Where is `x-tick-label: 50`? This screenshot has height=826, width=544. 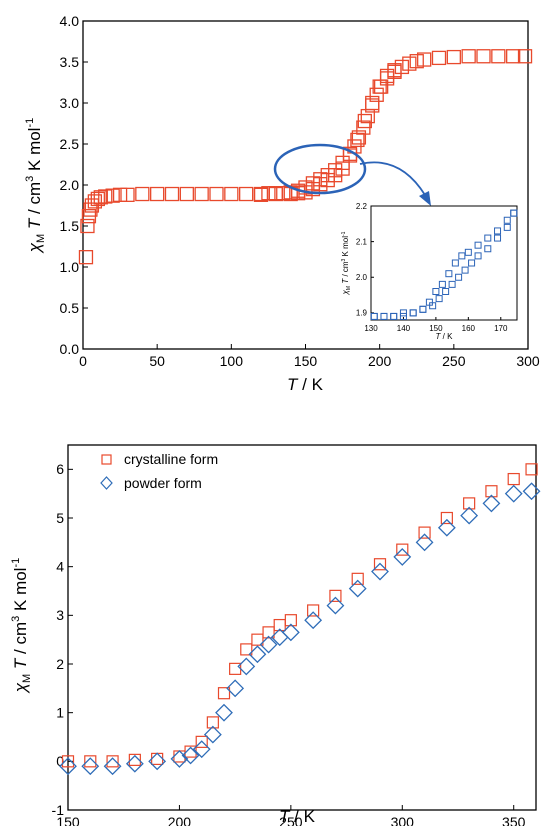
x-tick-label: 50 is located at coordinates (157, 361).